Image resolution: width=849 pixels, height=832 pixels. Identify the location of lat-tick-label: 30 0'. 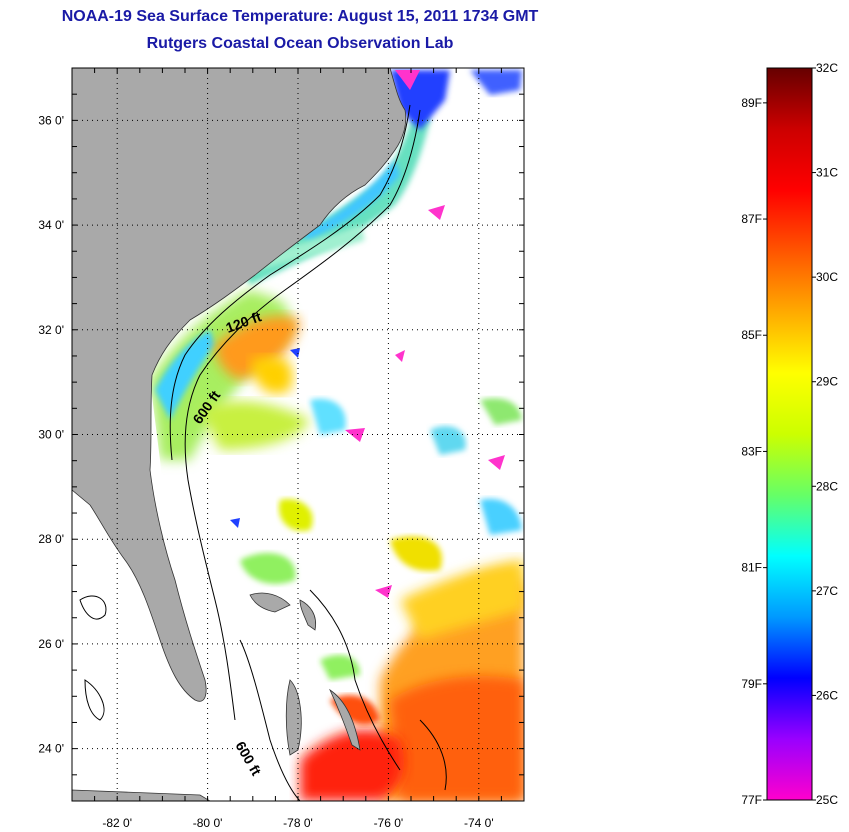
(51, 435).